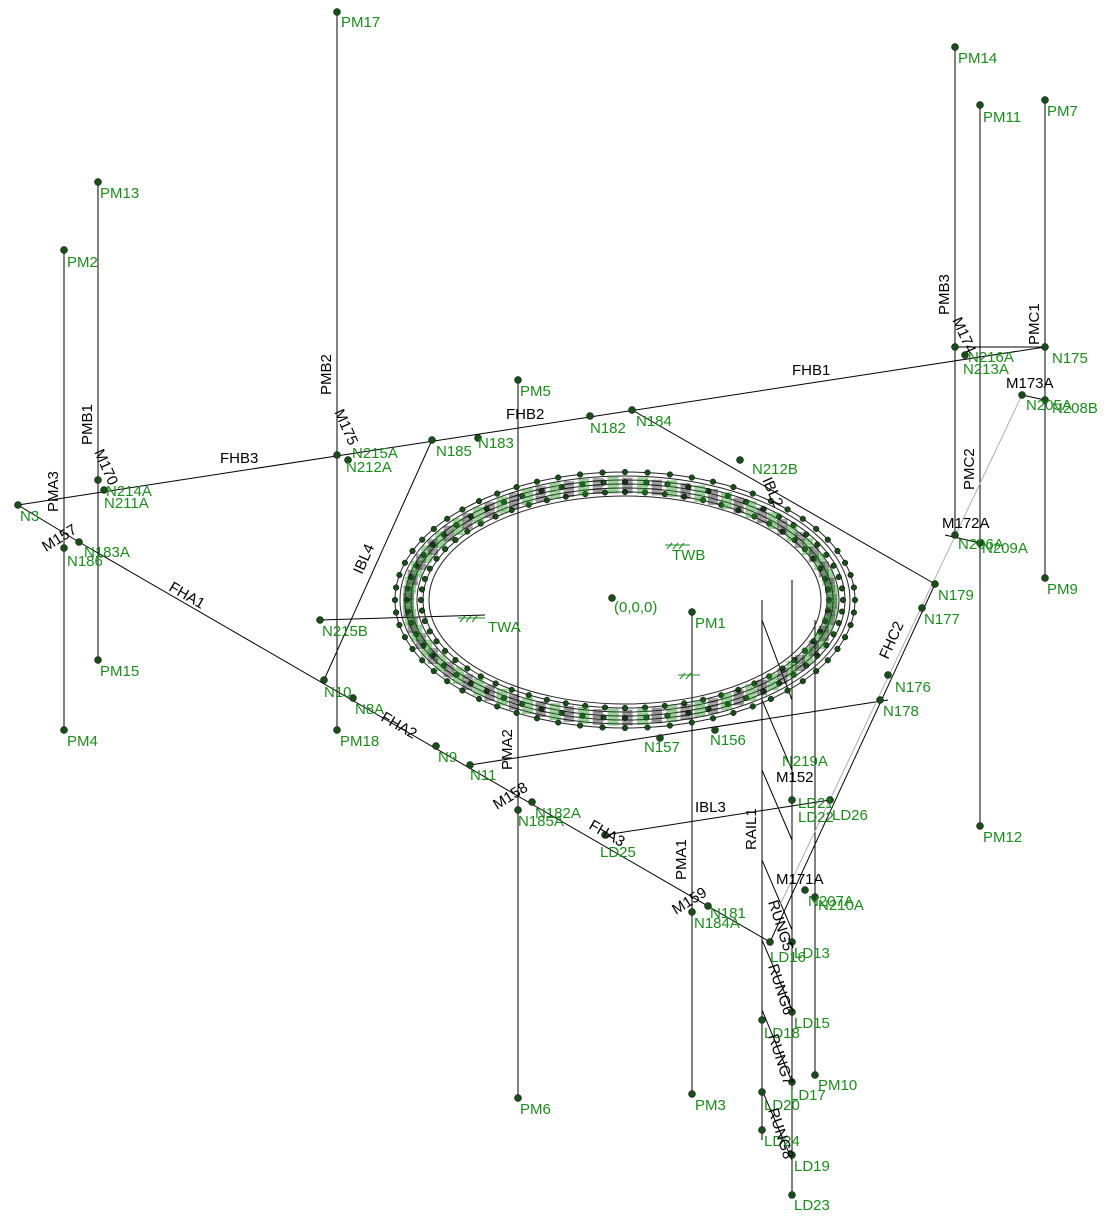 The image size is (1104, 1217). Describe the element at coordinates (432, 440) in the screenshot. I see `node-N185` at that location.